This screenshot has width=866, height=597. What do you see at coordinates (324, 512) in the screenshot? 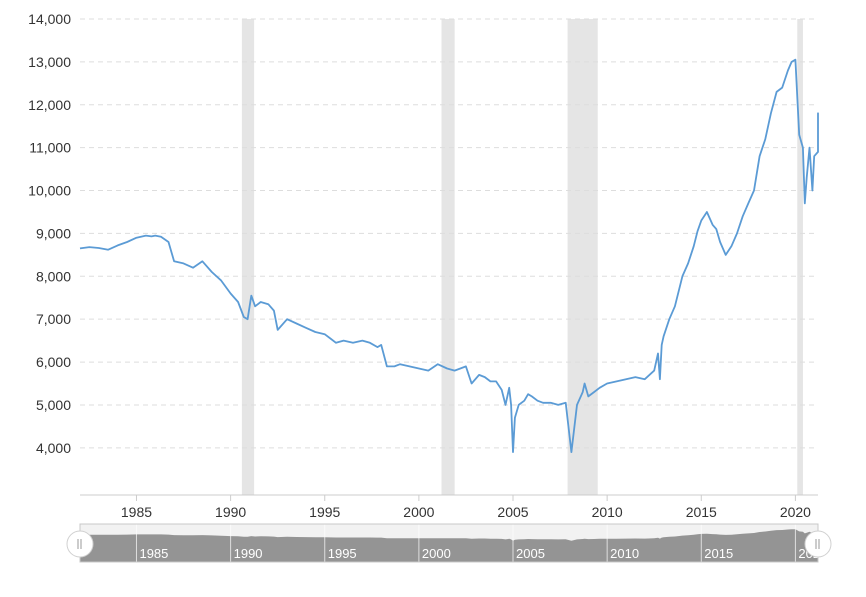
I see `x-tick-label: 1995` at bounding box center [324, 512].